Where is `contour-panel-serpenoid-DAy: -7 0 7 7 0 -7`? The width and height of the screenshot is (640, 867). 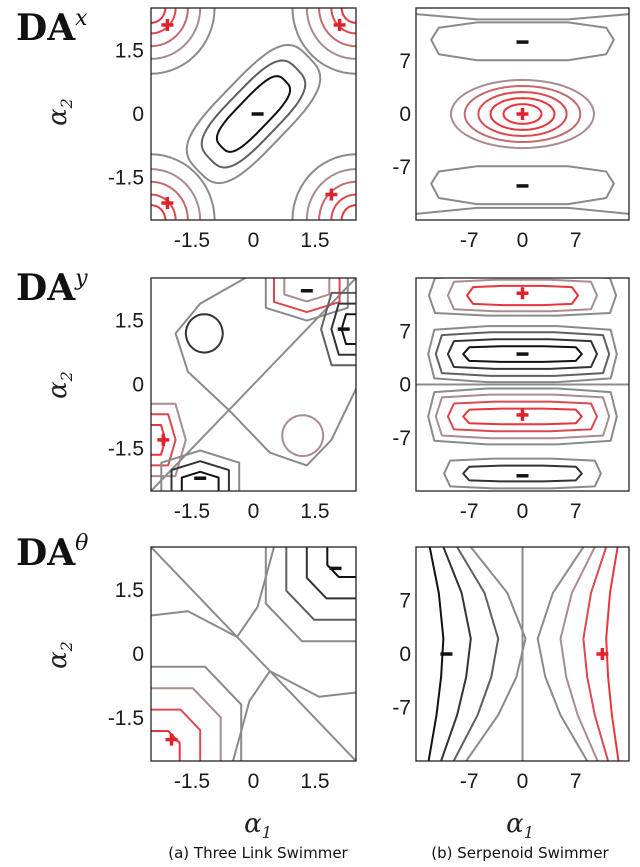
contour-panel-serpenoid-DAy: -7 0 7 7 0 -7 is located at coordinates (511, 400).